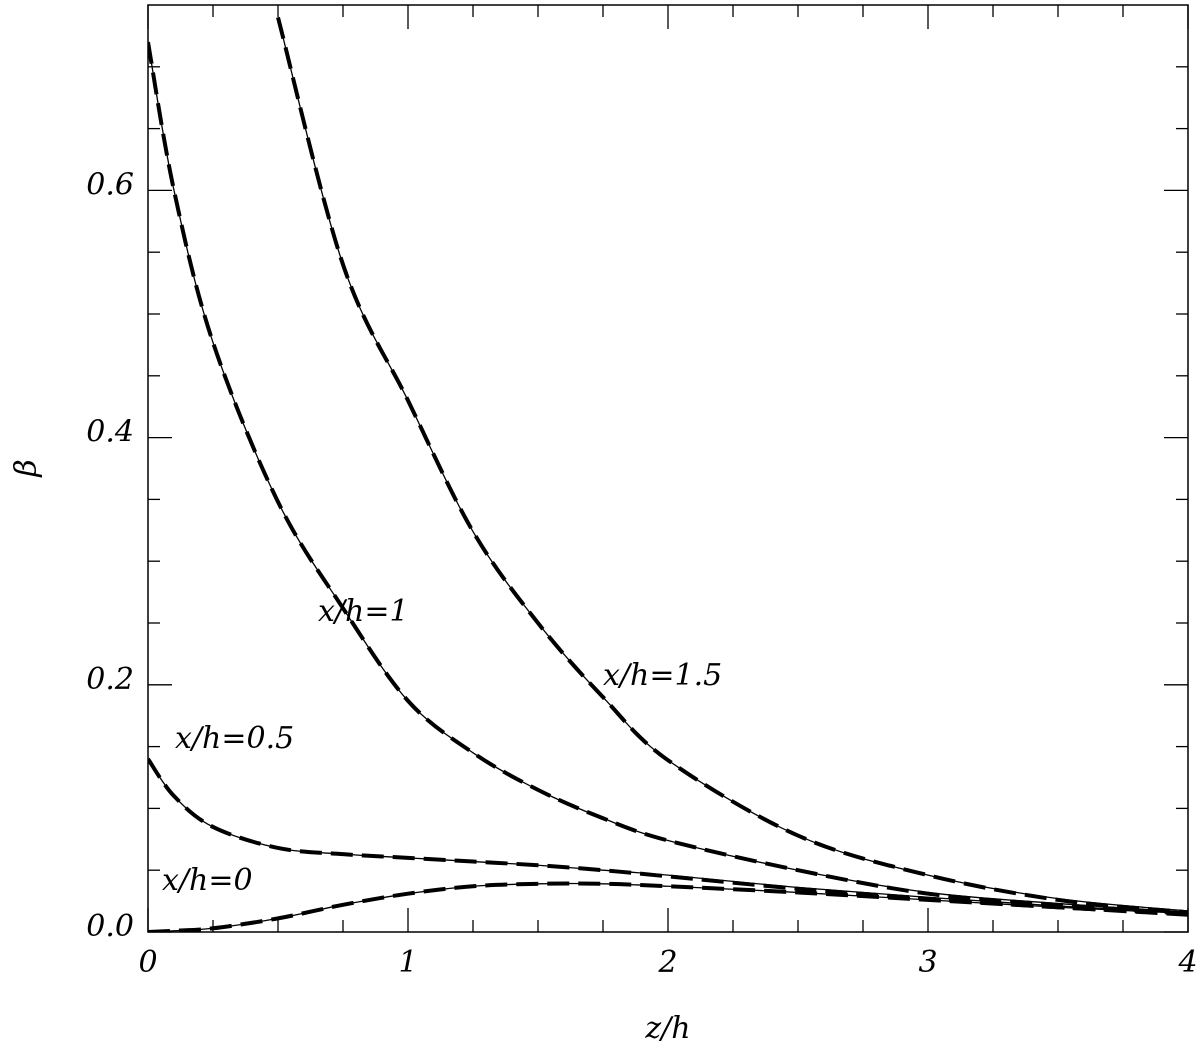  Describe the element at coordinates (147, 962) in the screenshot. I see `x-tick-label: 0` at that location.